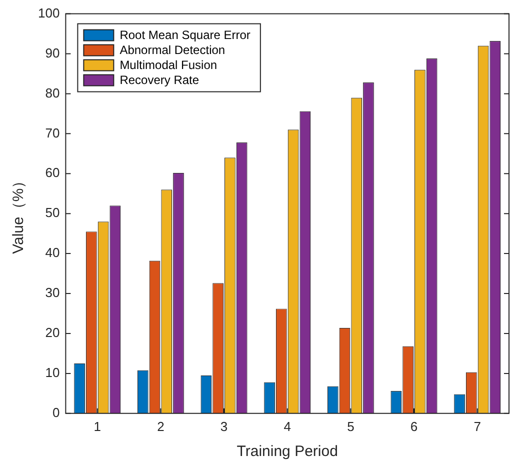 Image resolution: width=517 pixels, height=465 pixels. Describe the element at coordinates (52, 292) in the screenshot. I see `y-tick-label: 30` at that location.